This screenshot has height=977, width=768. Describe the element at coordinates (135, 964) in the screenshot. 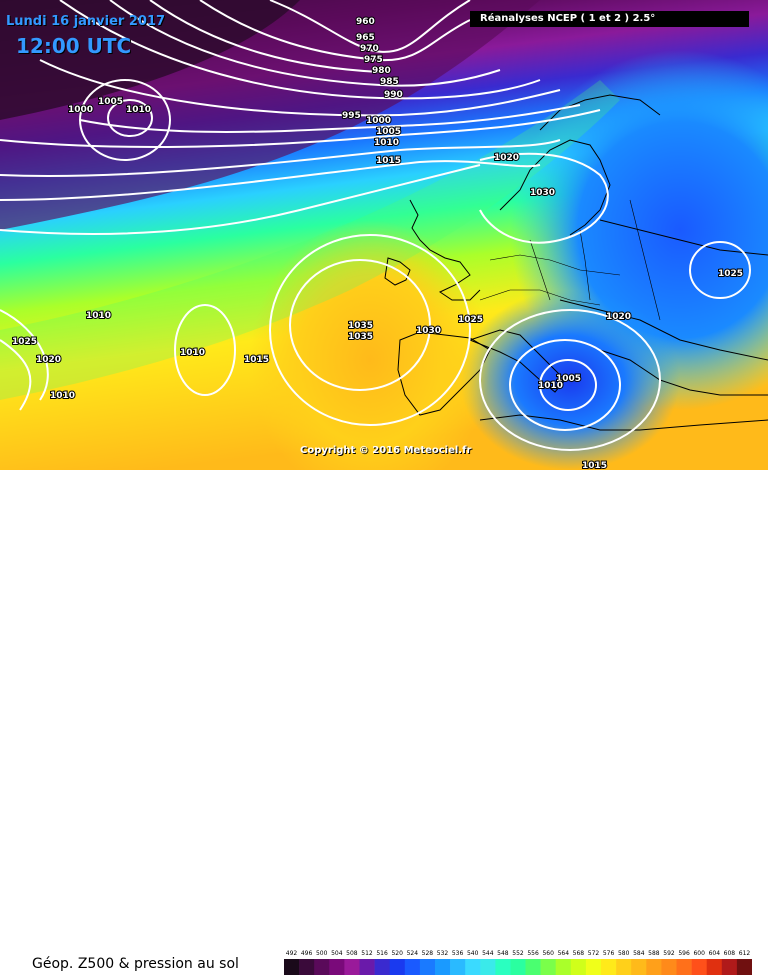

I see `field-label: Géop. Z500 & pression au sol` at that location.